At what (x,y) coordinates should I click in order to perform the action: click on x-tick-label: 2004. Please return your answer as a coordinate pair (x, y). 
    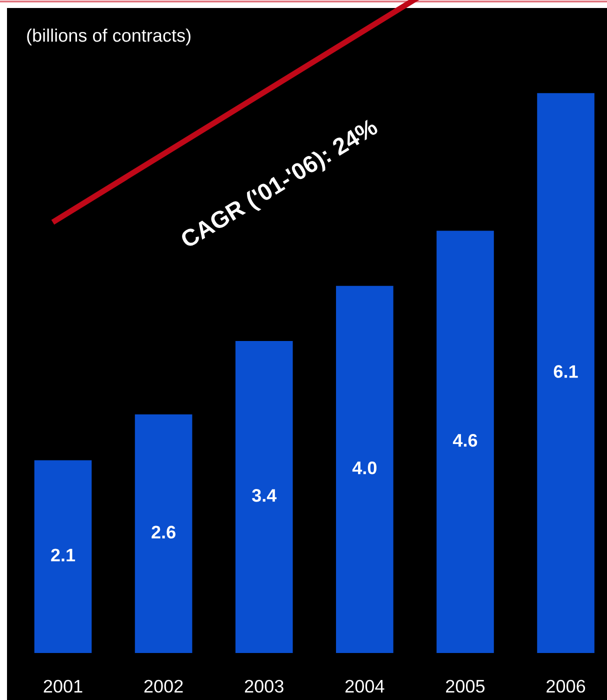
    Looking at the image, I should click on (364, 686).